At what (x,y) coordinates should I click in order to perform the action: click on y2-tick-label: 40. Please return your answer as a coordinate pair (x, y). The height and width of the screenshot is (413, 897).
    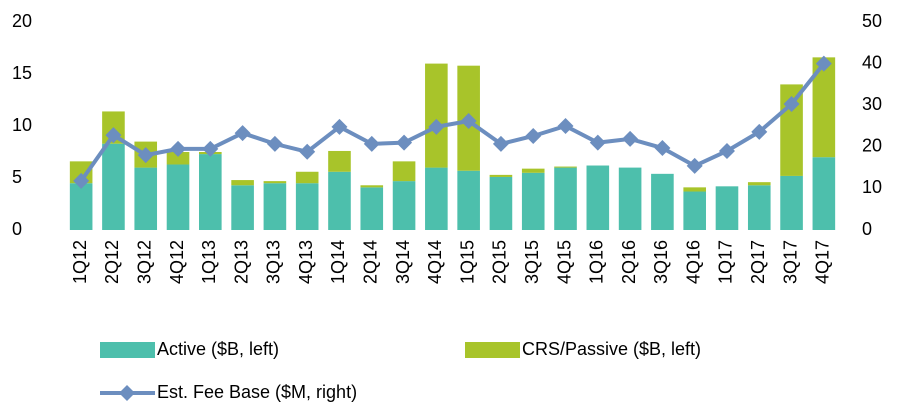
    Looking at the image, I should click on (872, 62).